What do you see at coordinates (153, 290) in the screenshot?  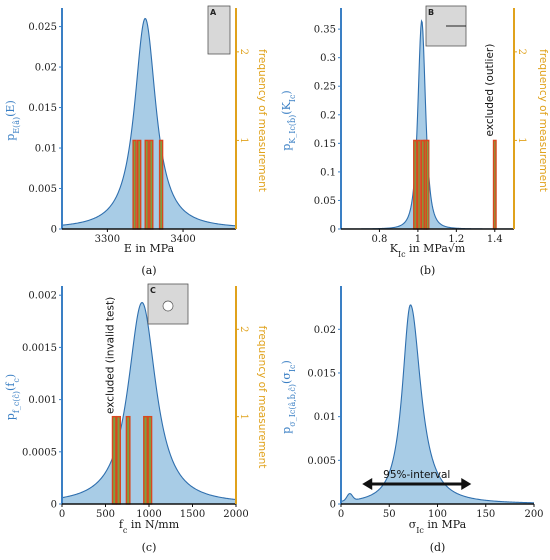 I see `specimen-inset-label: C` at bounding box center [153, 290].